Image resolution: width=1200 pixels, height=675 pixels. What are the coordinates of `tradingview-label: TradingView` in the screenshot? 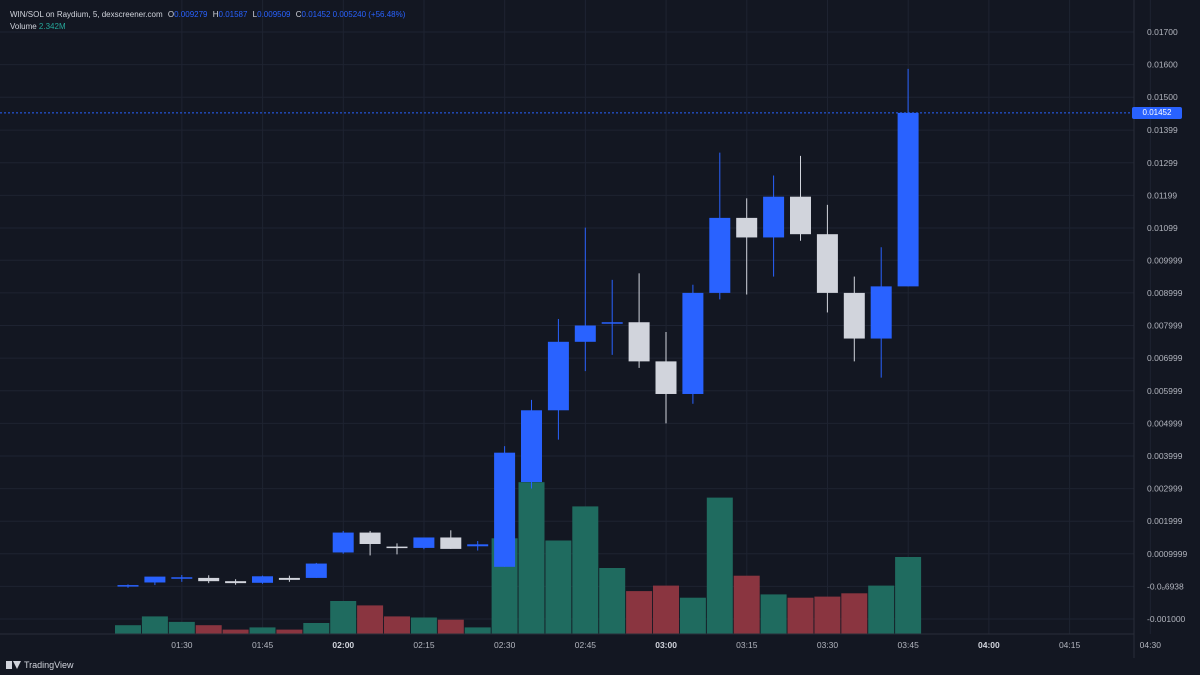 It's located at (49, 665).